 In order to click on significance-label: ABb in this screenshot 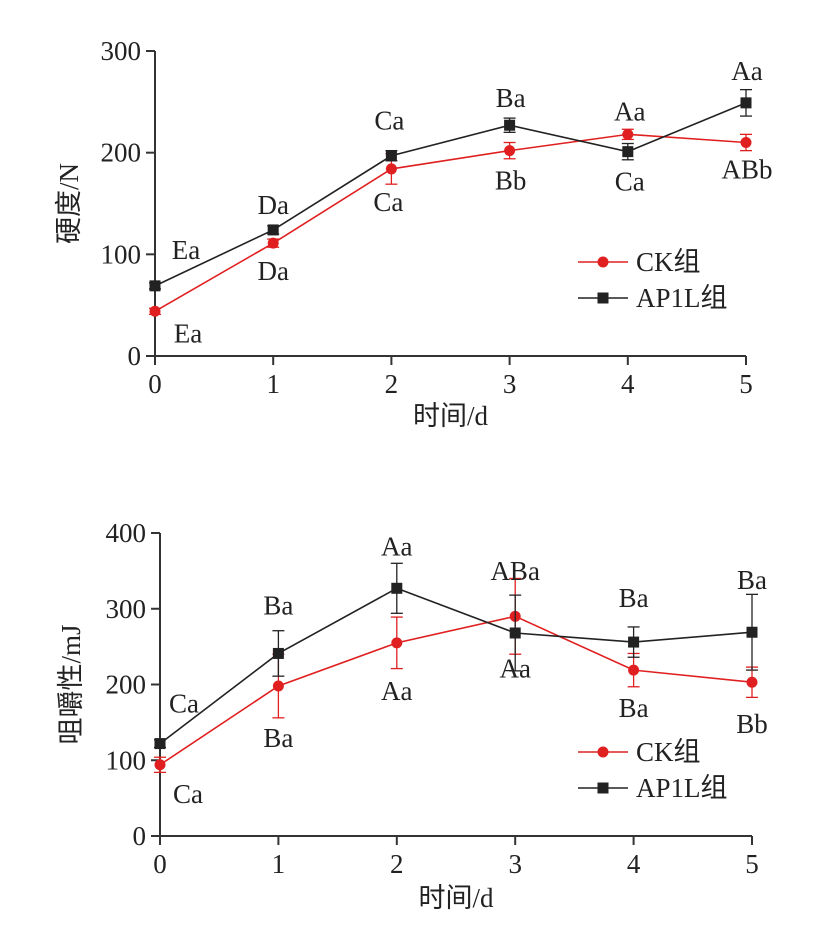, I will do `click(746, 170)`.